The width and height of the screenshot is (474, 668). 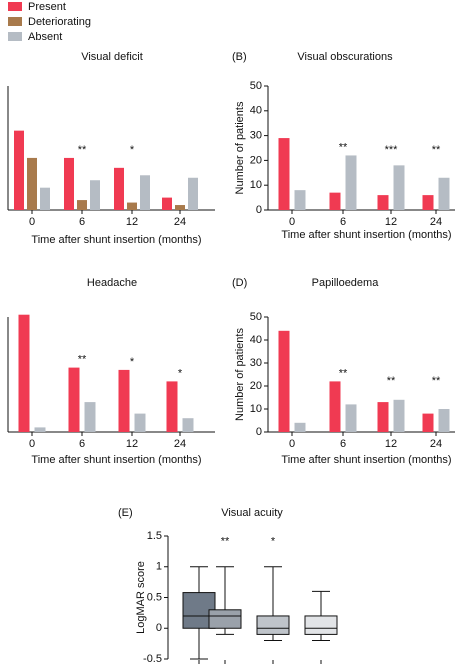 What do you see at coordinates (392, 150) in the screenshot?
I see `significance: ***` at bounding box center [392, 150].